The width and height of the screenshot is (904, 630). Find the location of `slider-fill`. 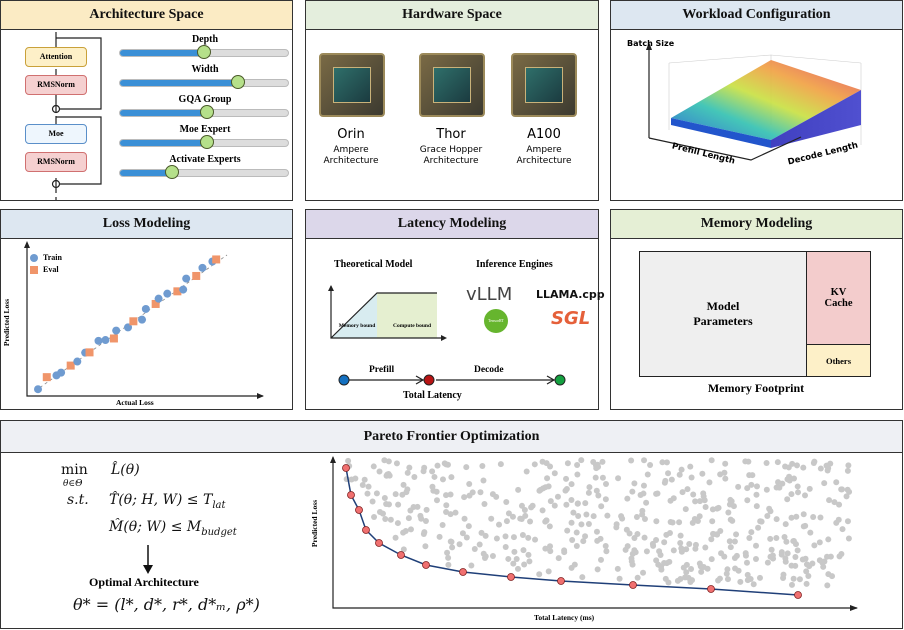

slider-fill is located at coordinates (164, 113).